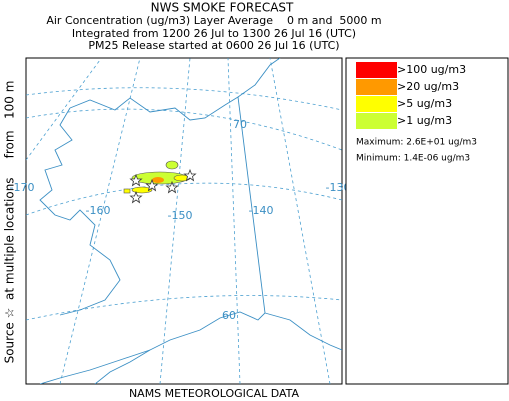 Image resolution: width=509 pixels, height=401 pixels. What do you see at coordinates (424, 120) in the screenshot?
I see `legend-label: >1 ug/m3` at bounding box center [424, 120].